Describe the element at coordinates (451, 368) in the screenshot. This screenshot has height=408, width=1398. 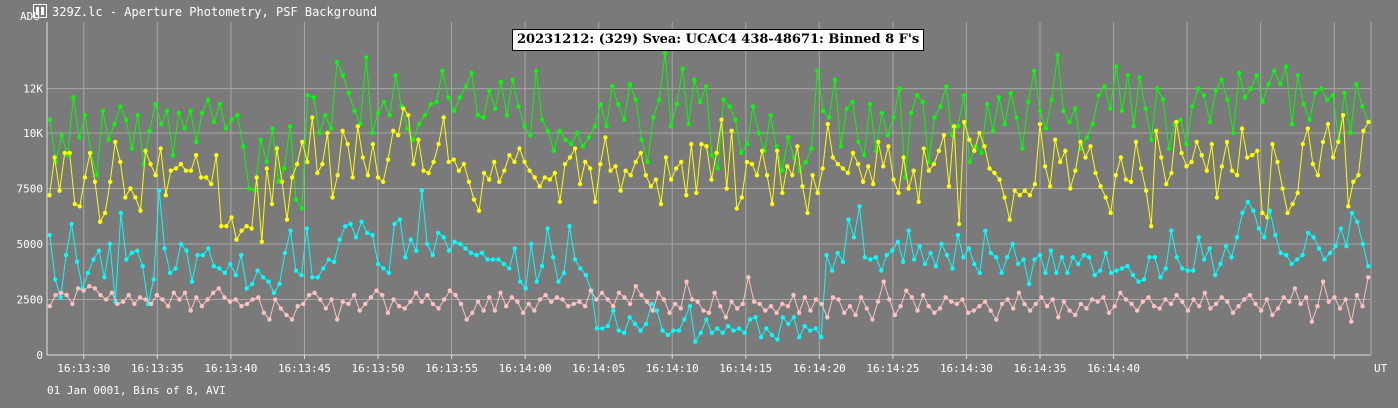
I see `x-tick-label: 16:13:55` at that location.